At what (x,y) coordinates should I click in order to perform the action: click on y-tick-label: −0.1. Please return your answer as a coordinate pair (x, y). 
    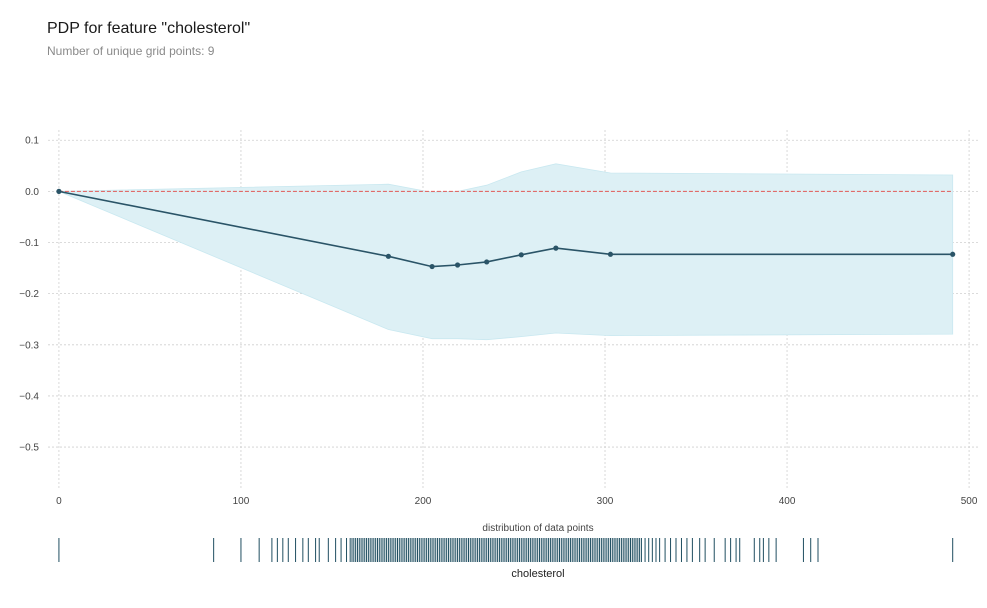
    Looking at the image, I should click on (29, 243).